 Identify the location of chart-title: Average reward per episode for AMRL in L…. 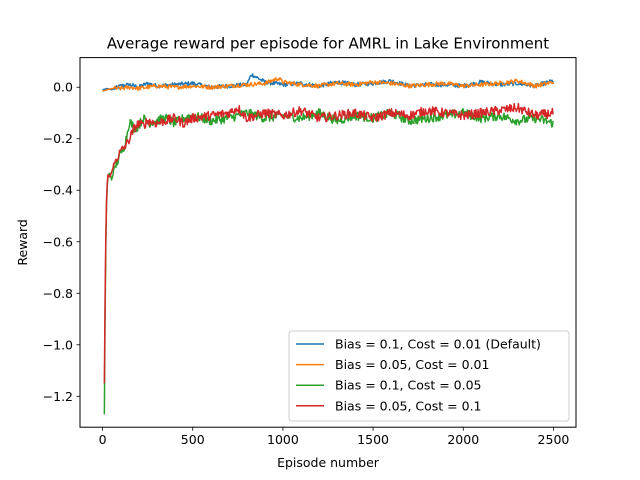
(328, 44).